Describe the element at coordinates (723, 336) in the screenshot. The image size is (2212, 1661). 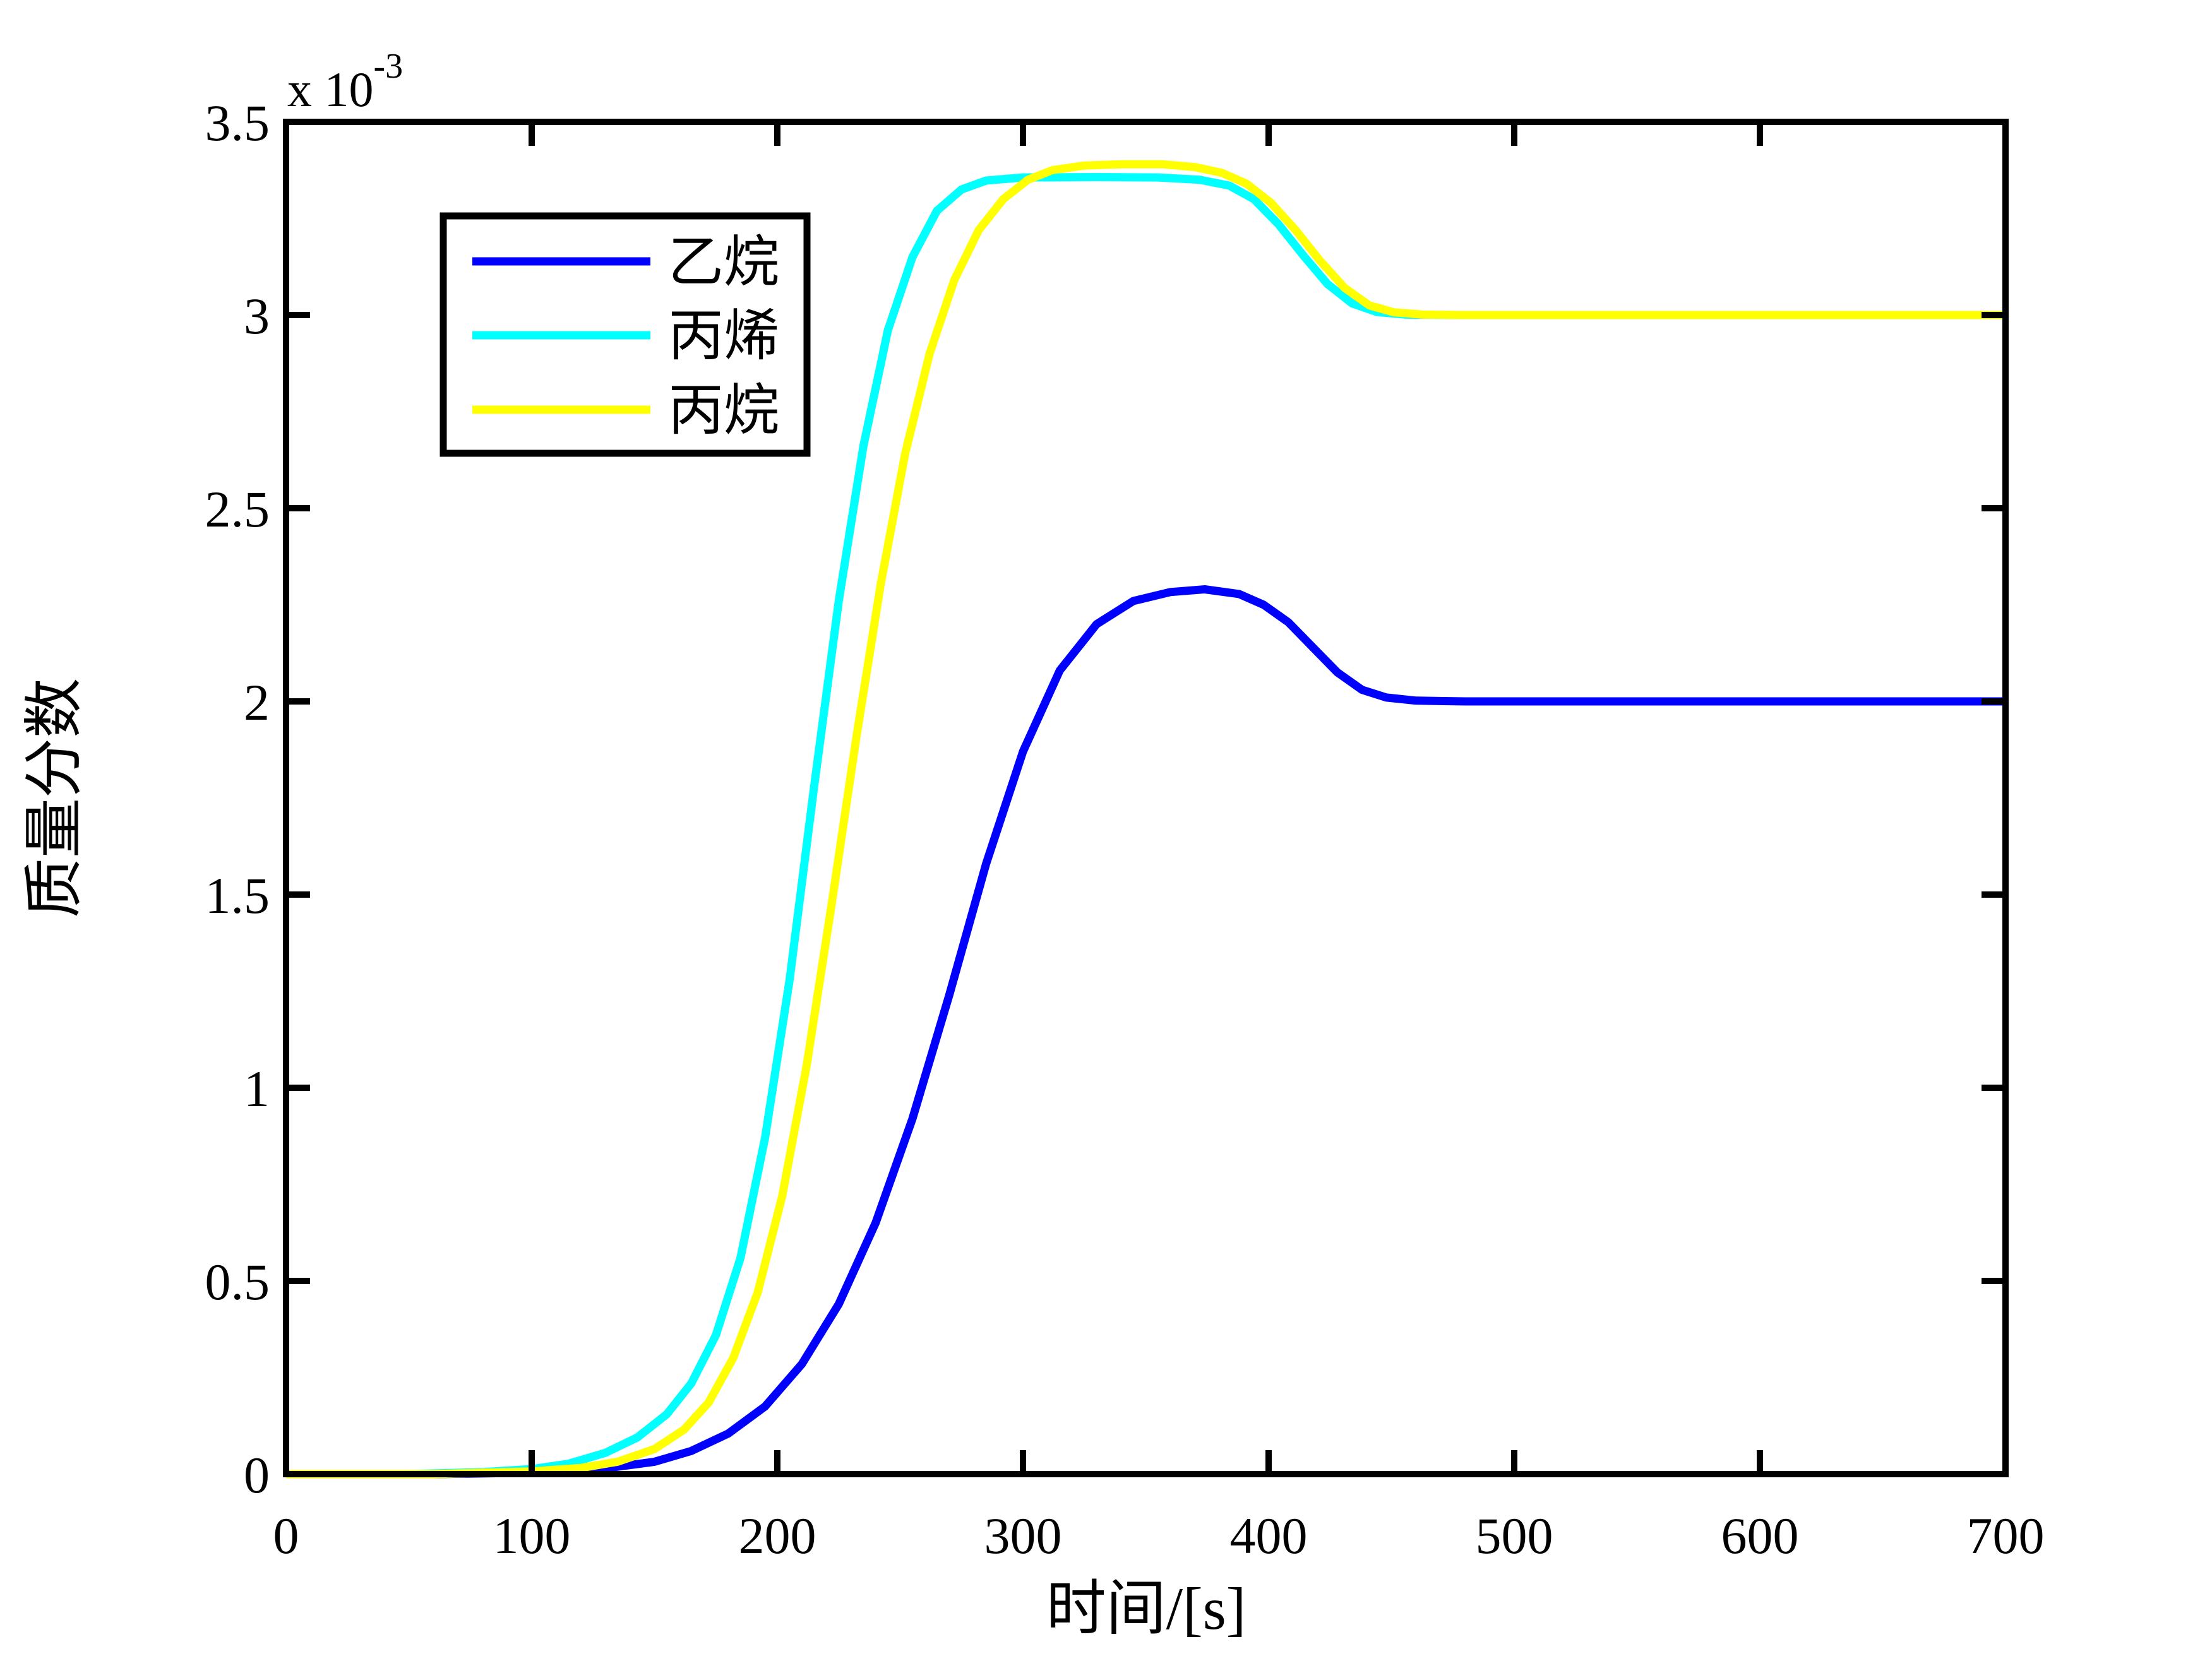
I see `legend-label-propylene: 丙烯` at that location.